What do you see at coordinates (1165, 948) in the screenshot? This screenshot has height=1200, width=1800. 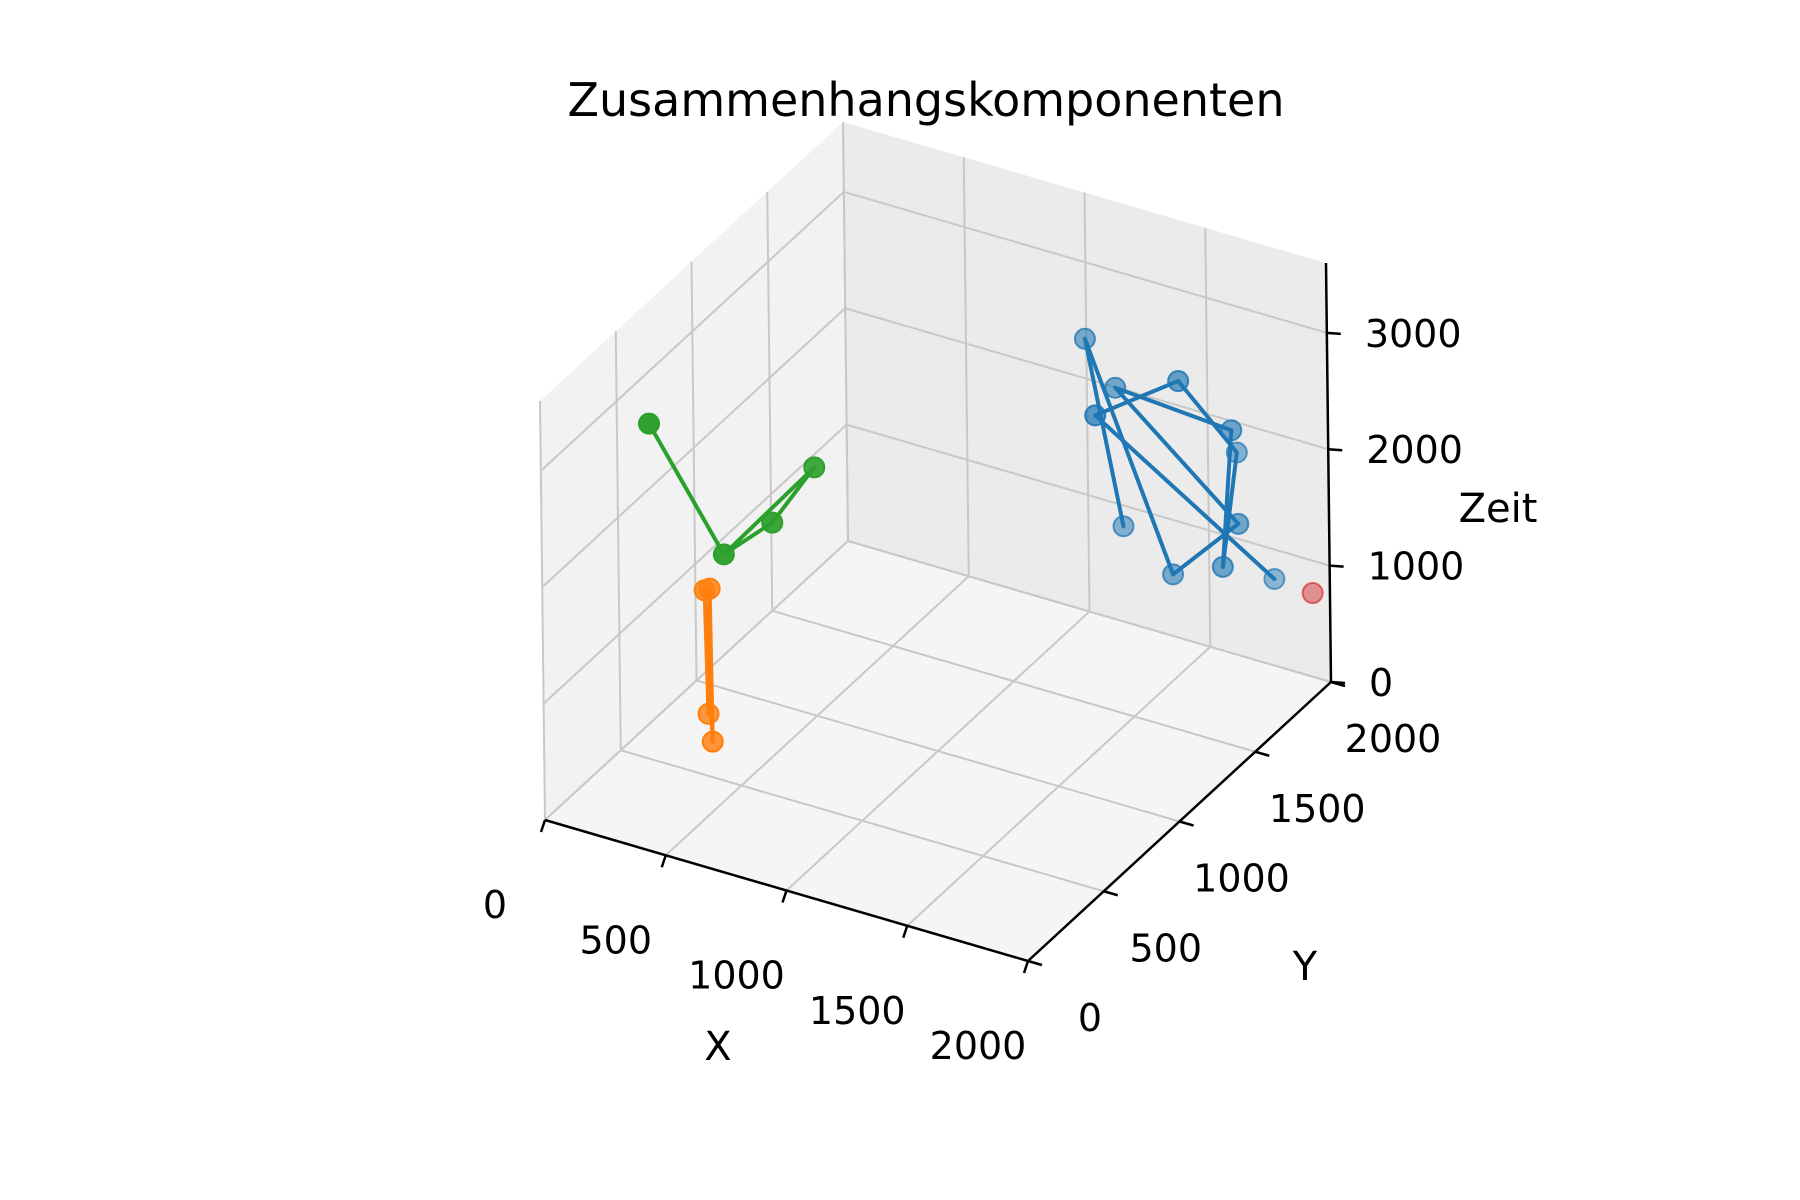 I see `y-tick-label: 500` at bounding box center [1165, 948].